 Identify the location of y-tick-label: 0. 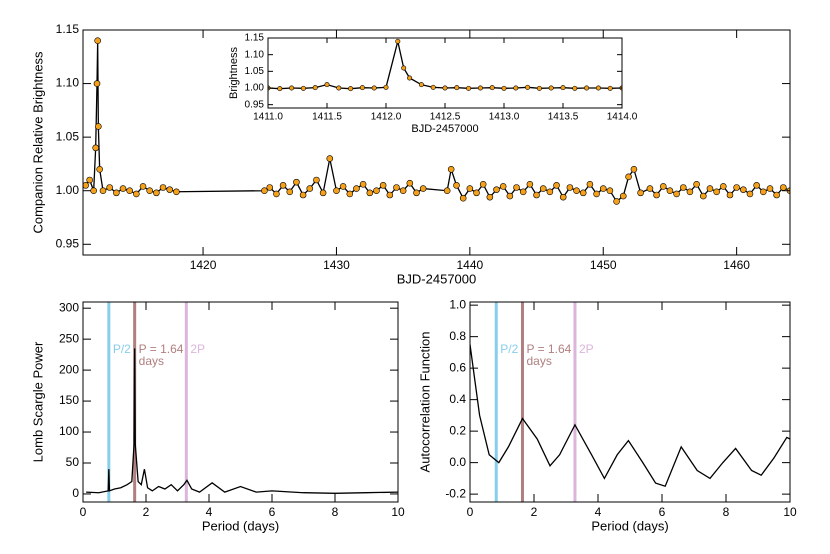
(75, 493).